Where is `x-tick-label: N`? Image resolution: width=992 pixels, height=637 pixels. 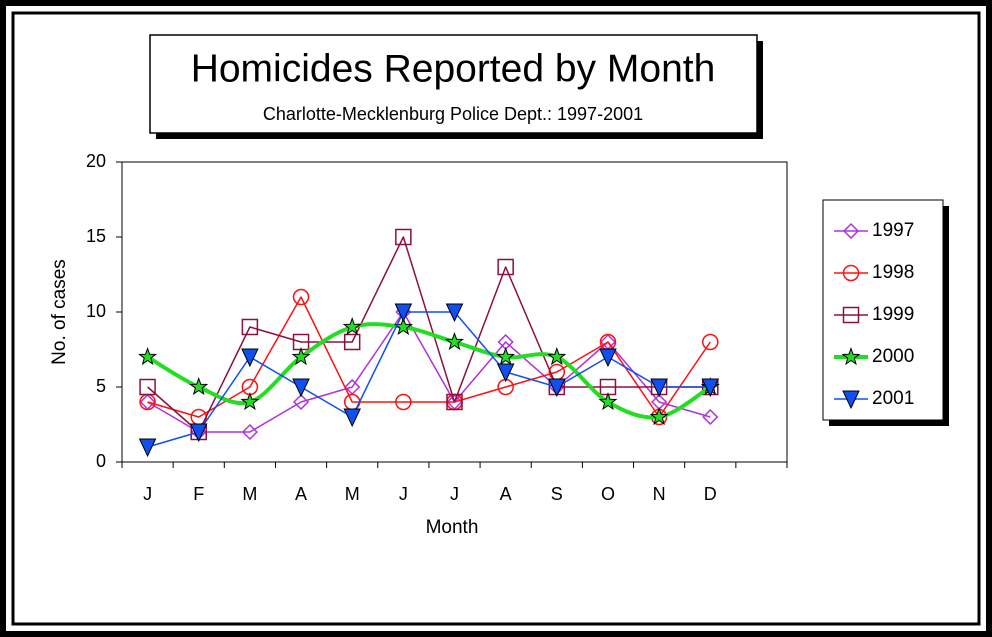 x-tick-label: N is located at coordinates (659, 494).